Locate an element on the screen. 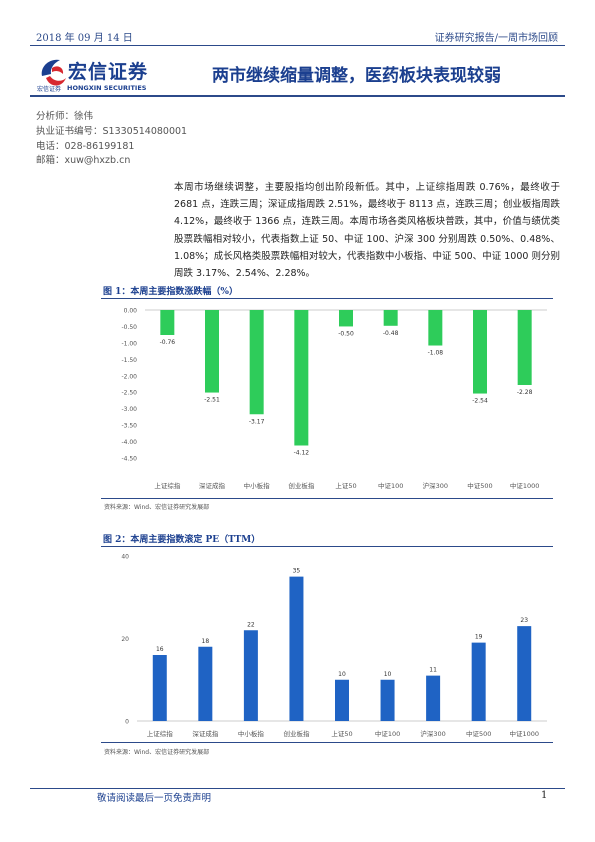 The image size is (595, 842). y-tick-label: -3.50 is located at coordinates (129, 426).